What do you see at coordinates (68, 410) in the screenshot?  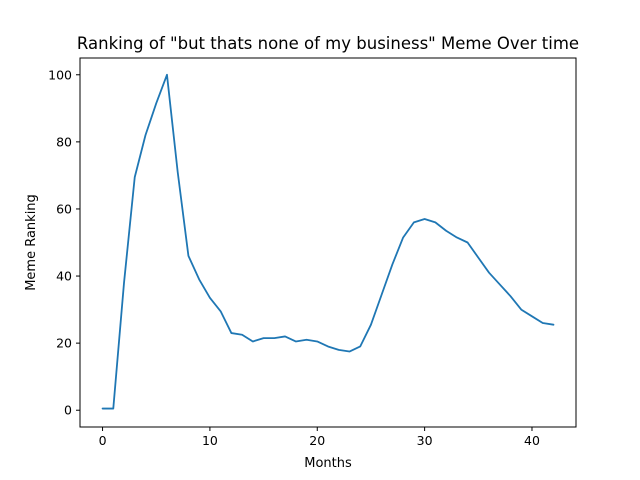 I see `y-tick-label: 0` at bounding box center [68, 410].